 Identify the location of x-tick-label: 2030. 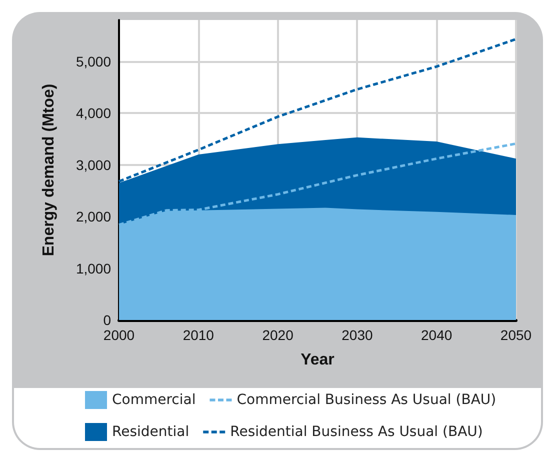
(357, 335).